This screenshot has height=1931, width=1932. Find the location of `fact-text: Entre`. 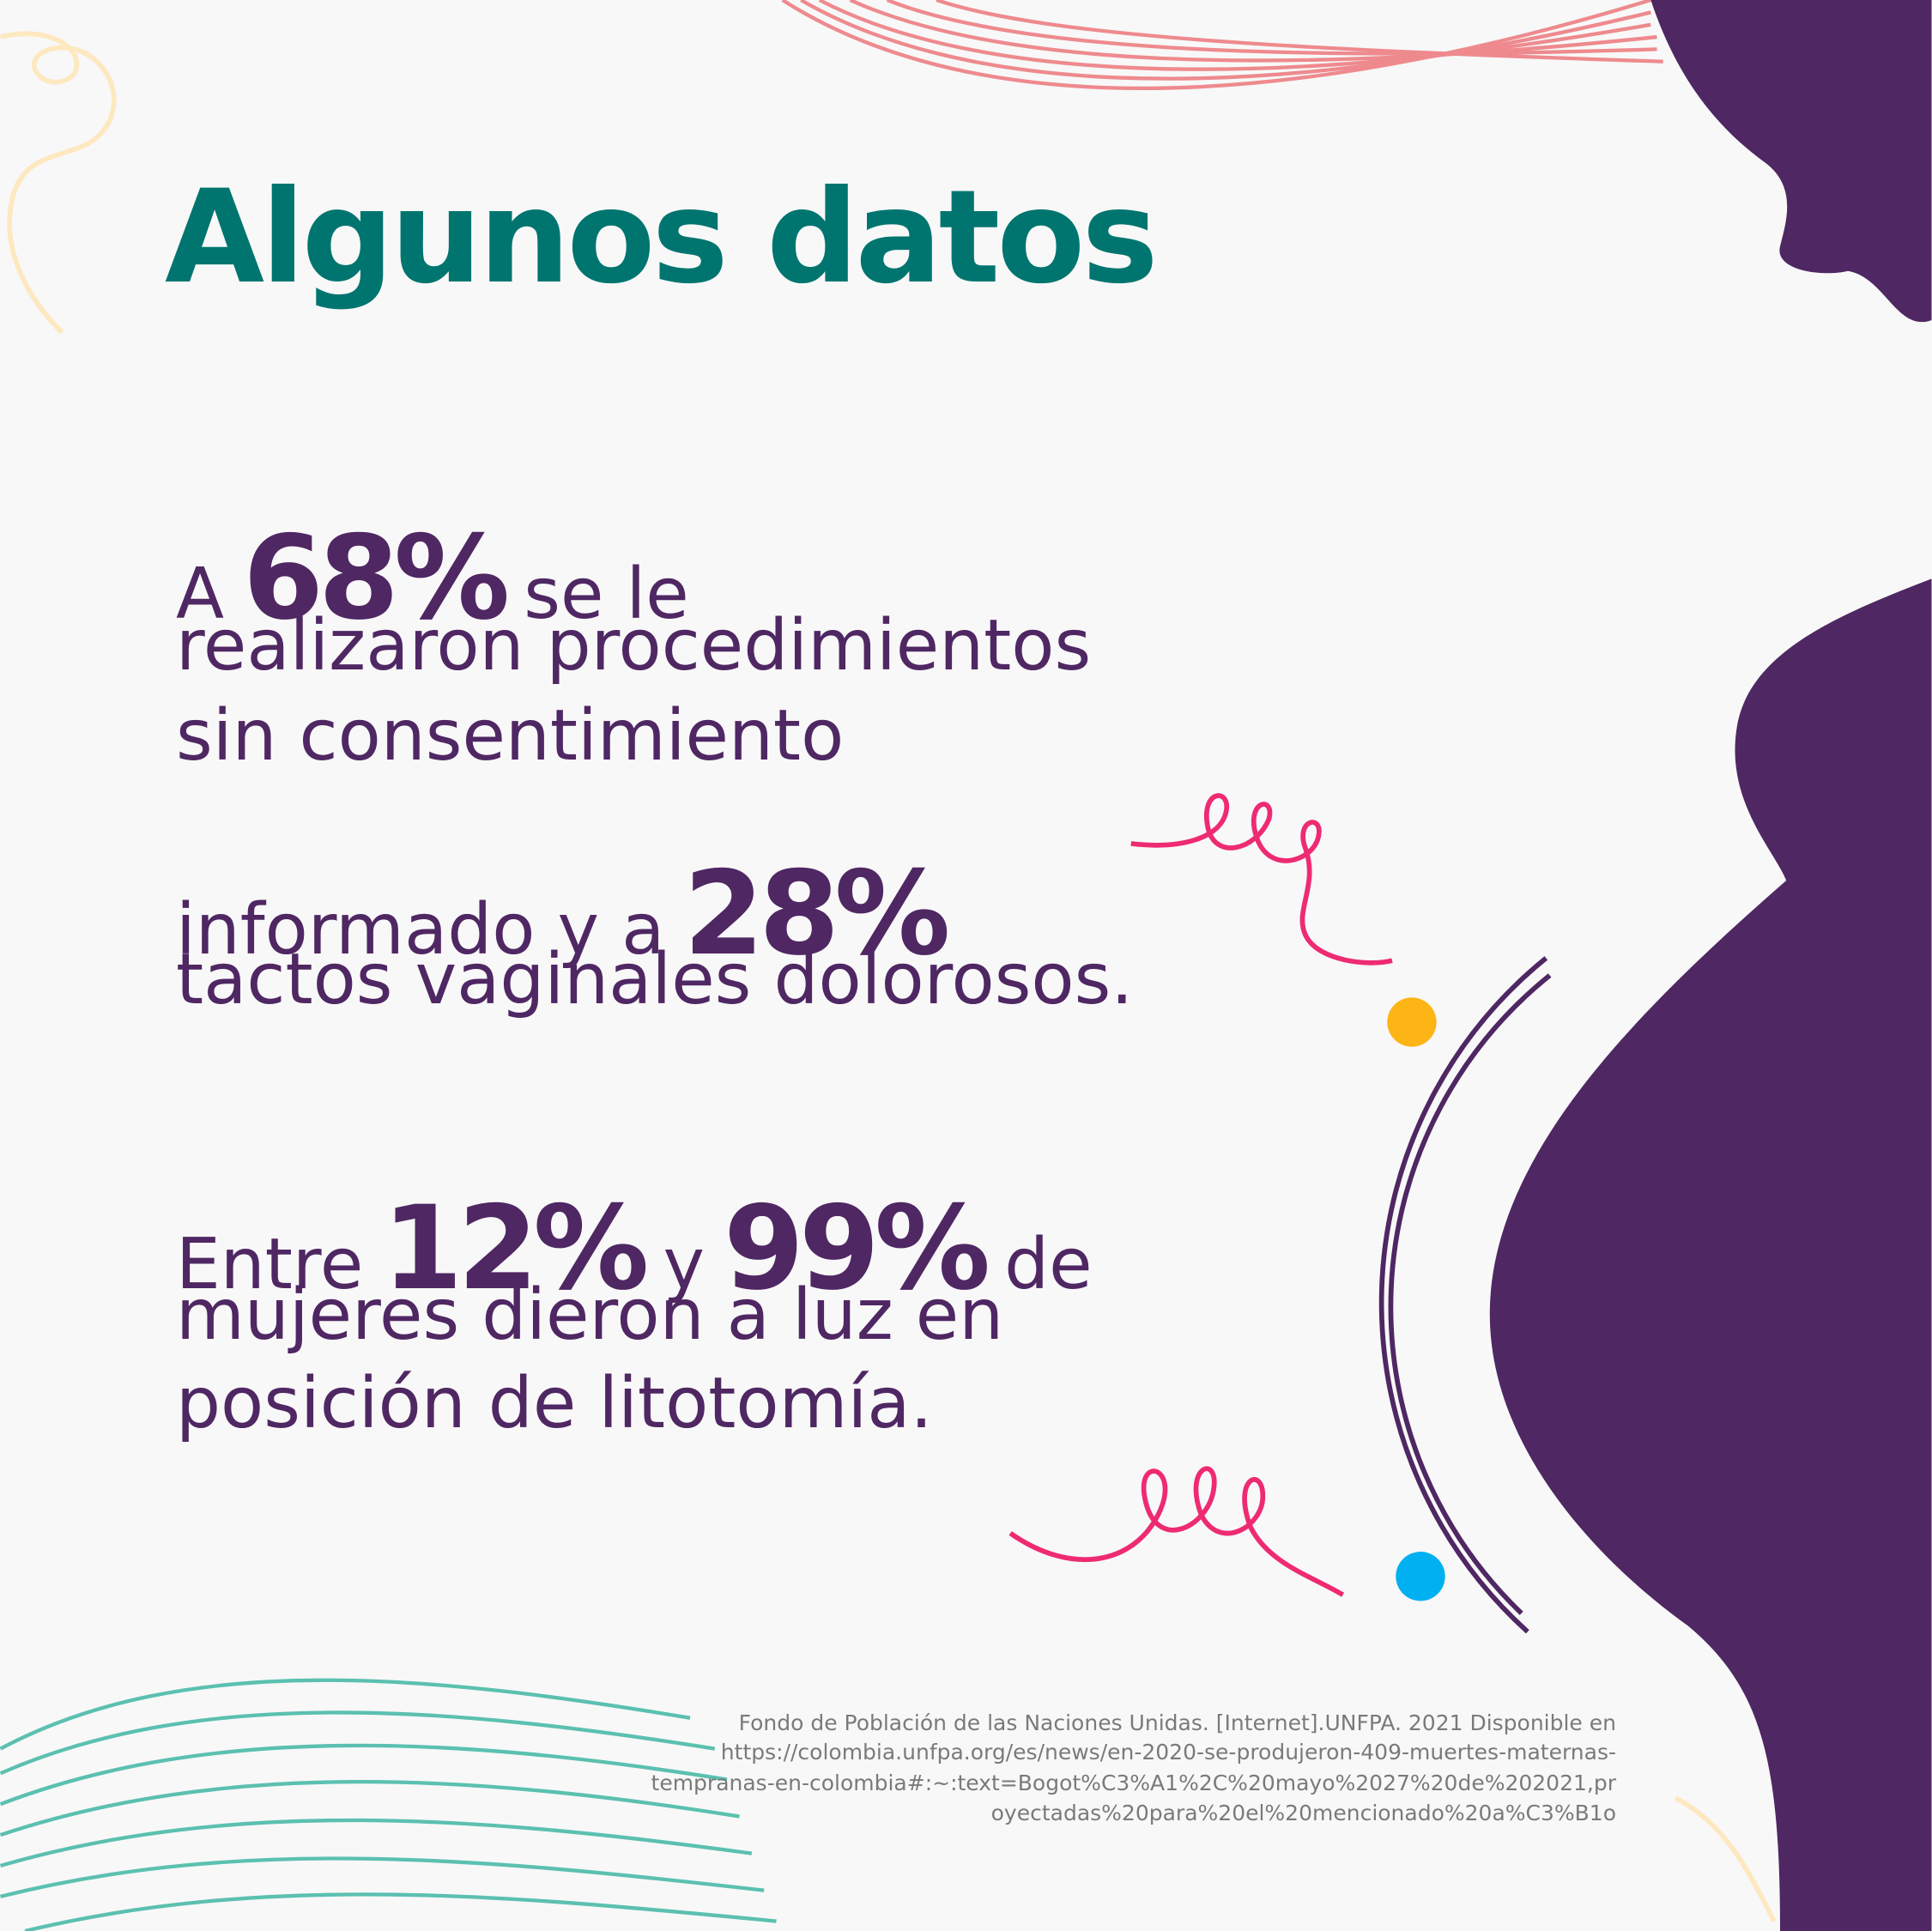

fact-text: Entre is located at coordinates (270, 1264).